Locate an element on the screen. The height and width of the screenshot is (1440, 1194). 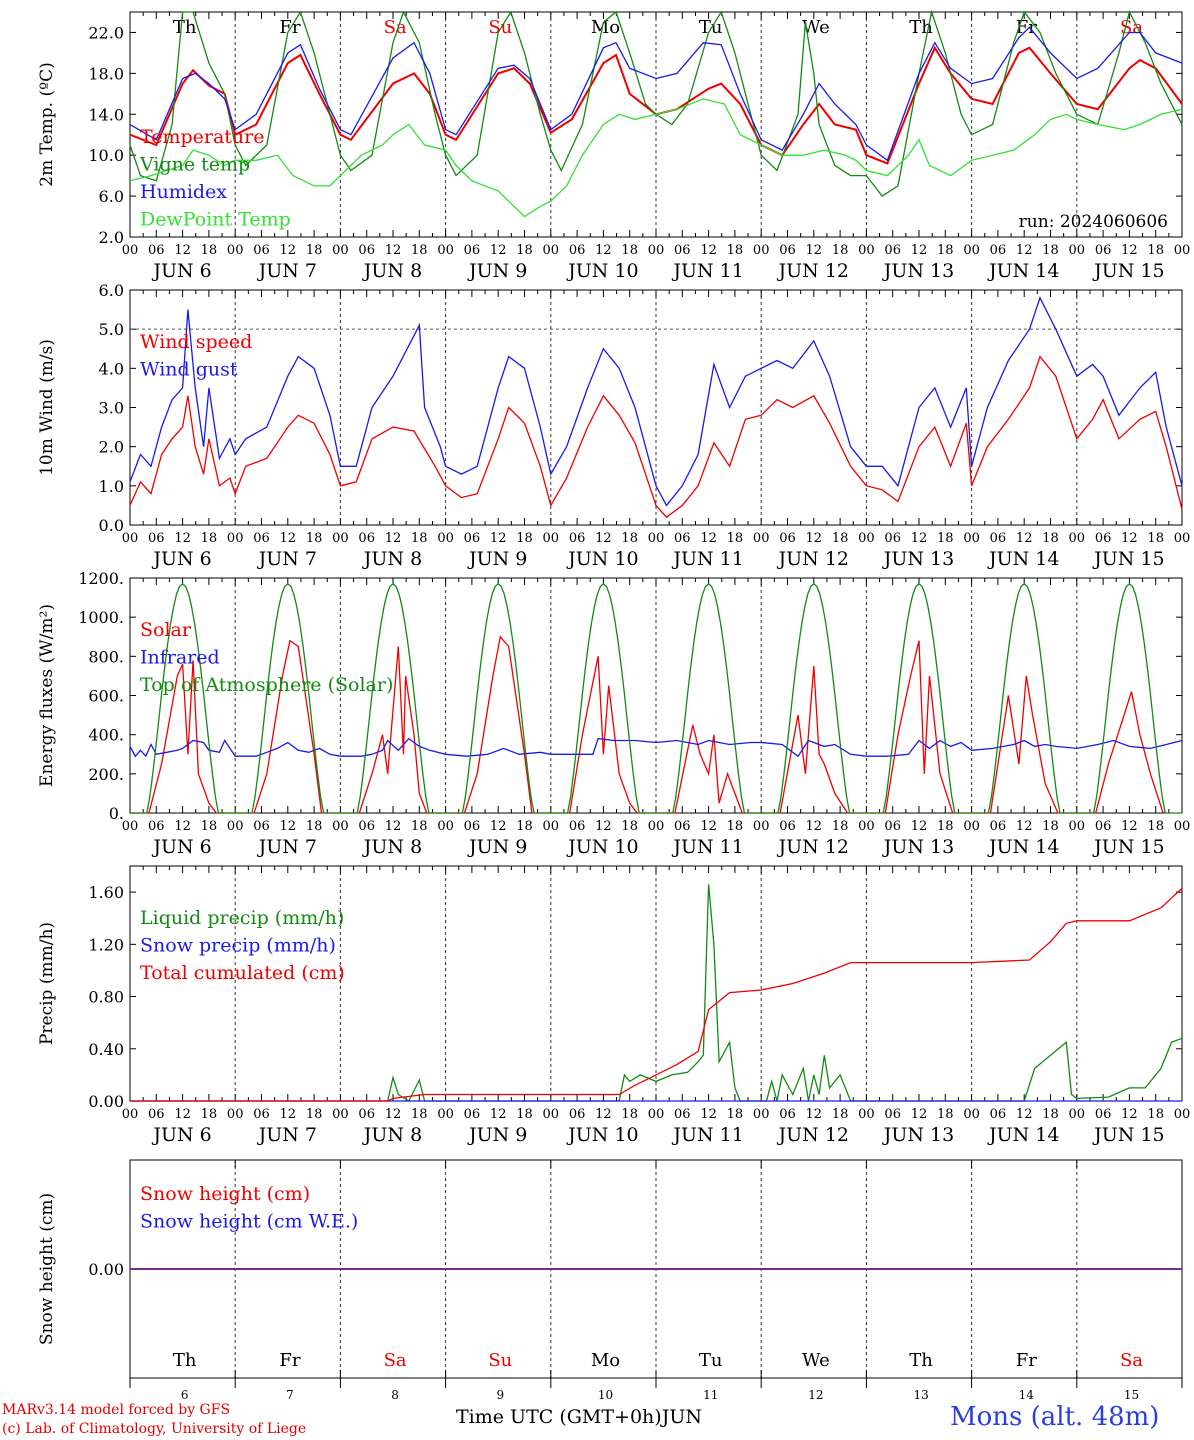
series-line-total-cumulated-cm- is located at coordinates (656, 994).